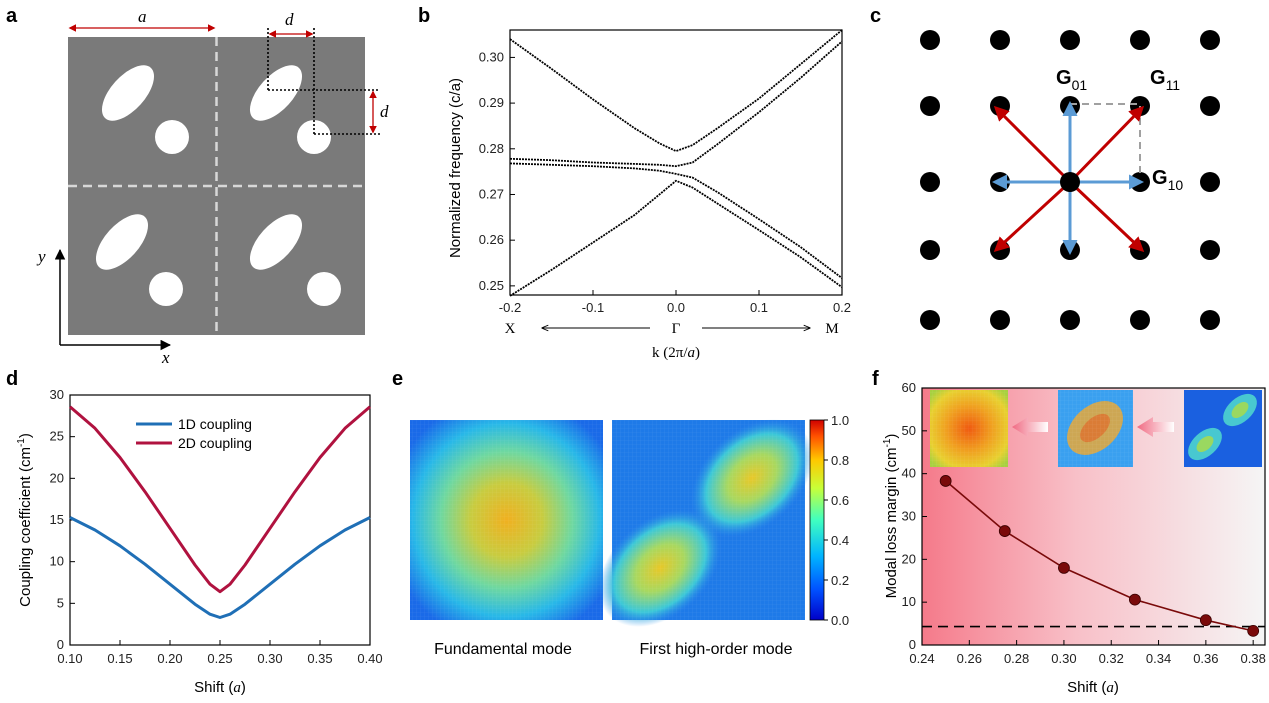 The height and width of the screenshot is (703, 1269). I want to click on x-tick-label-f: 0.24, so click(921, 658).